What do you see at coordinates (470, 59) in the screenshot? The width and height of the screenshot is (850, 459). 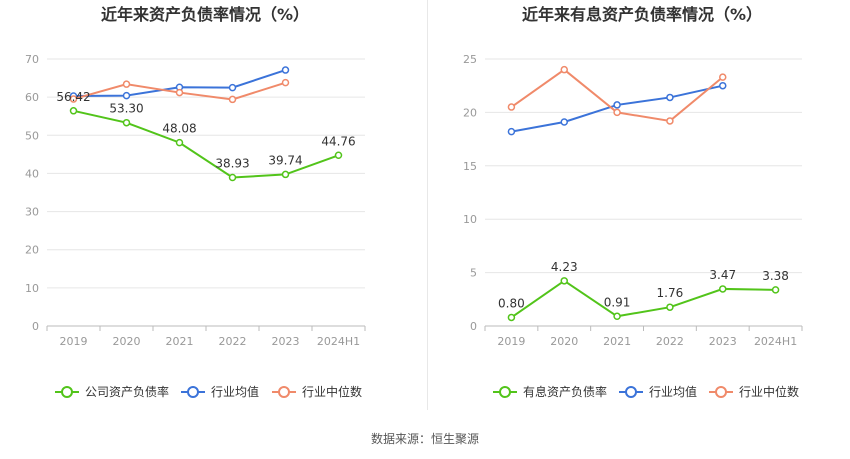 I see `y-tick-label: 25` at bounding box center [470, 59].